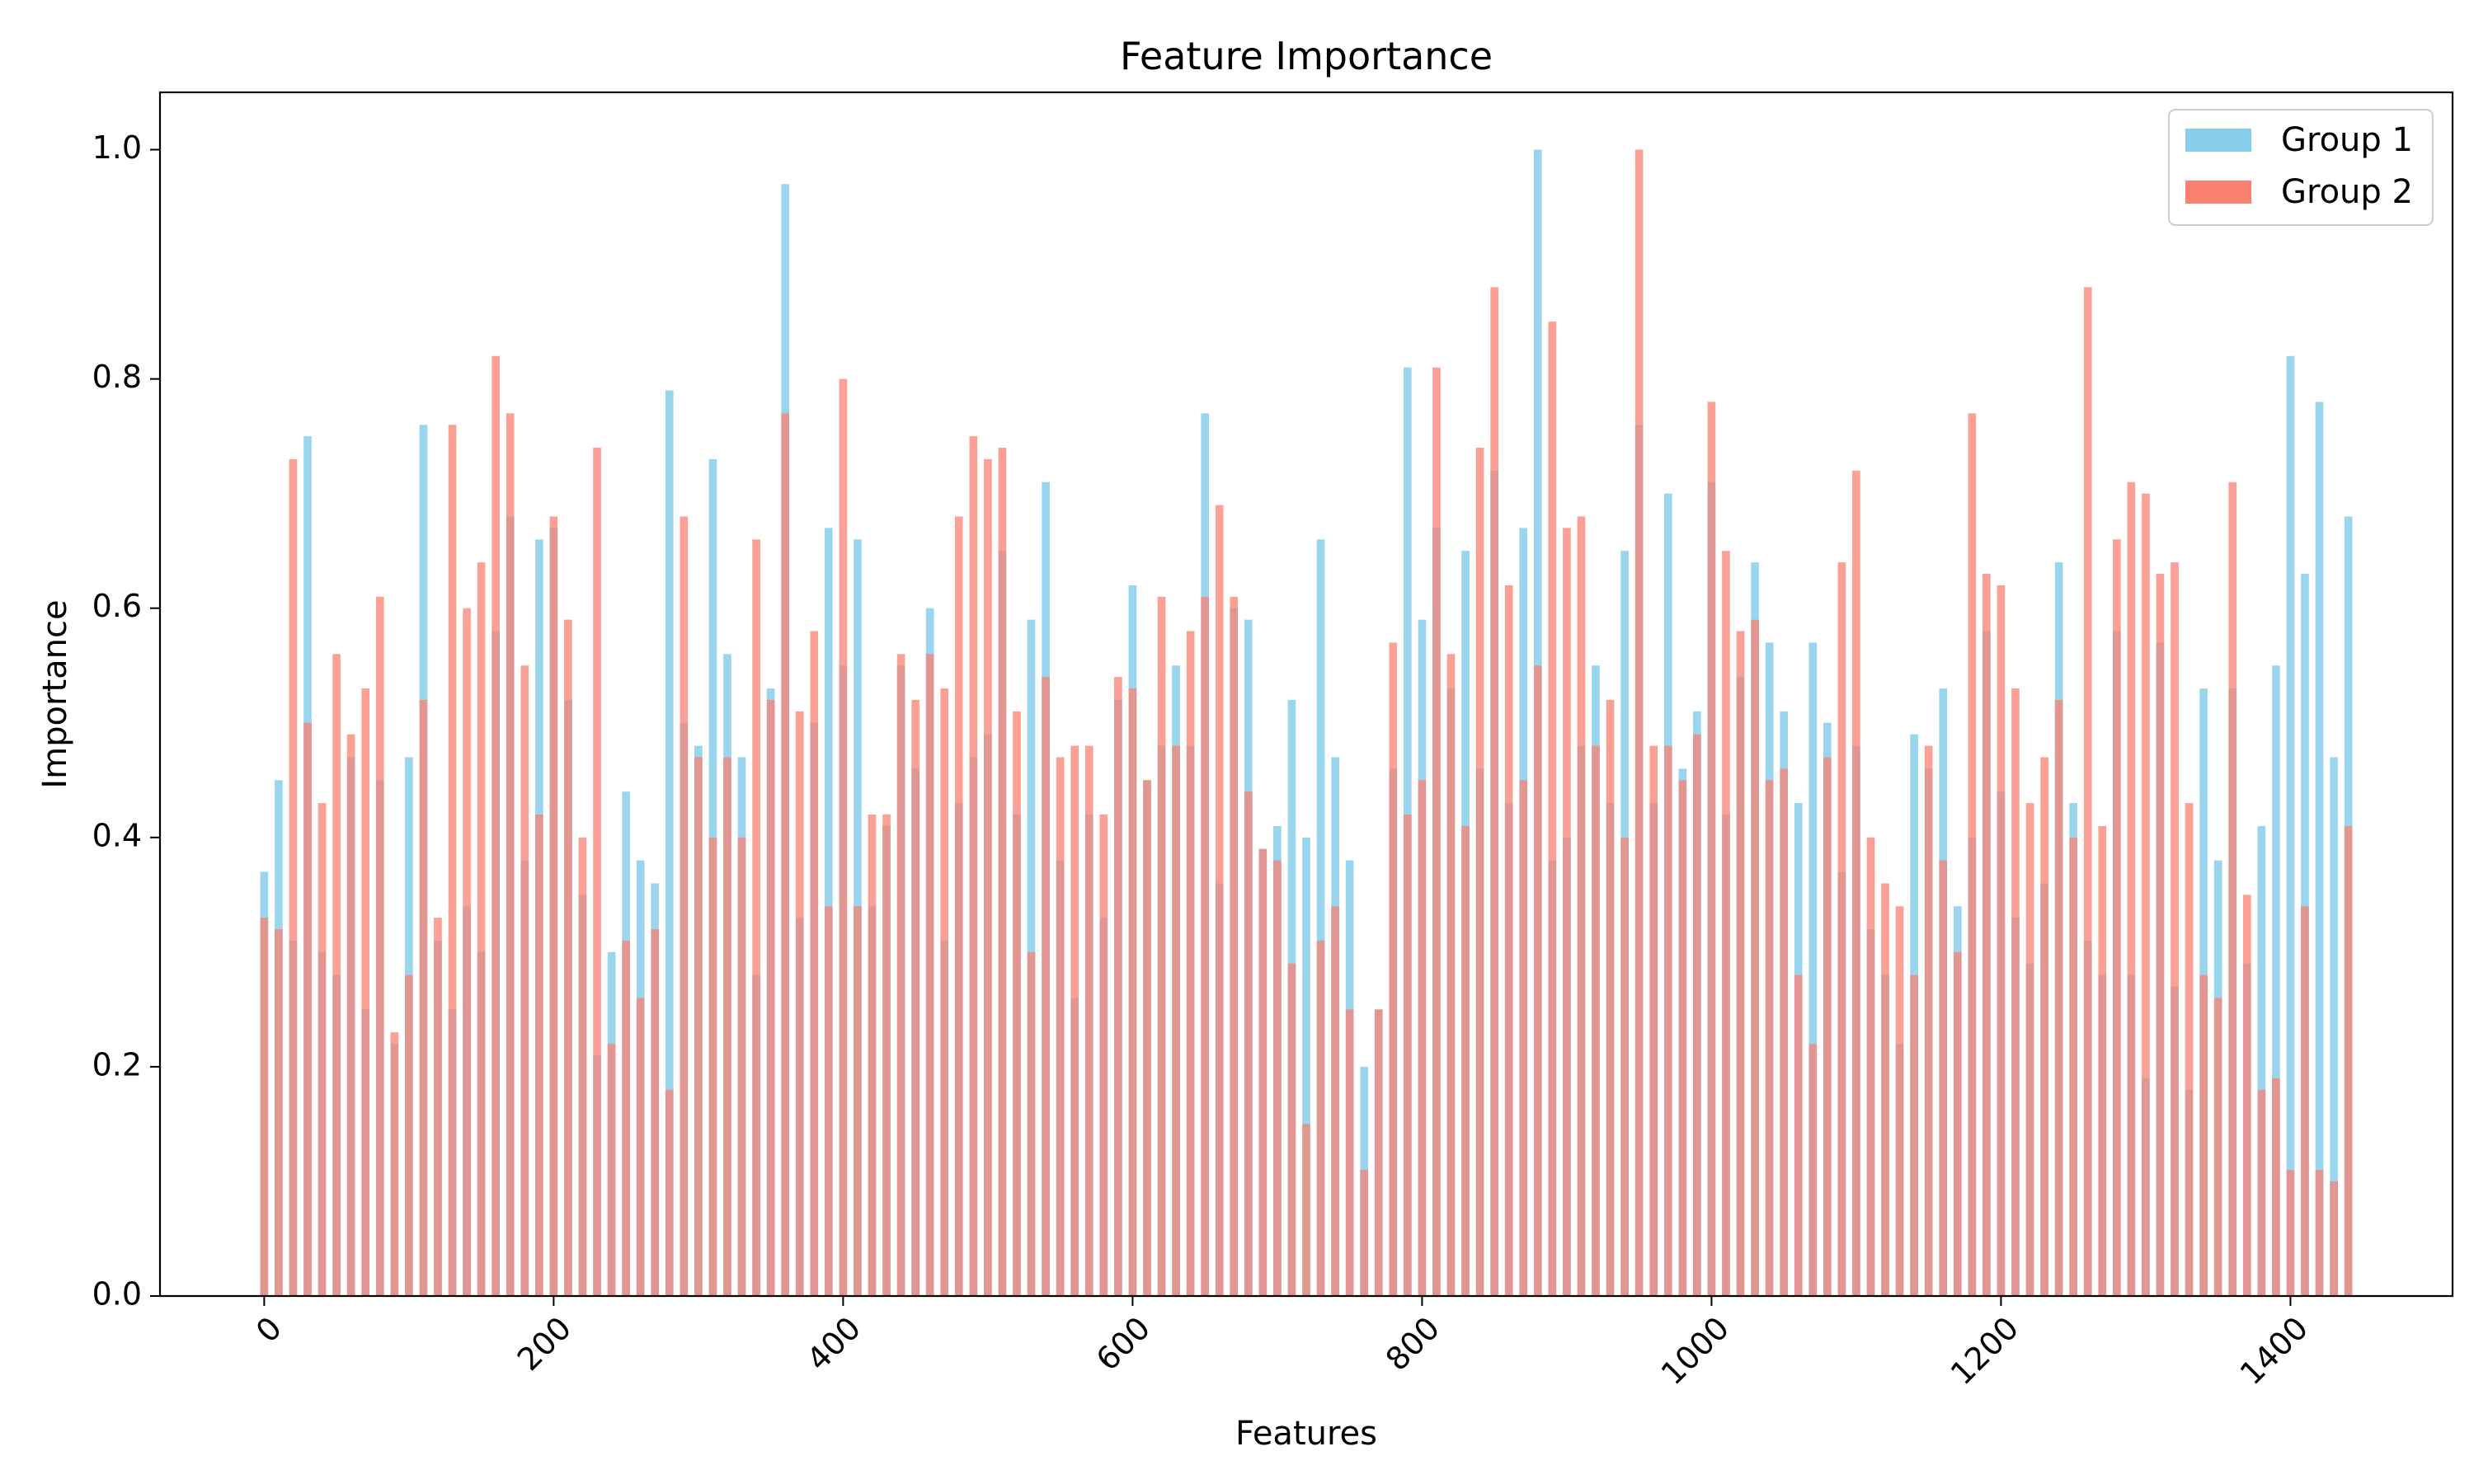 The image size is (2474, 1484). Describe the element at coordinates (117, 1294) in the screenshot. I see `y-tick-label-0: 0.0` at that location.